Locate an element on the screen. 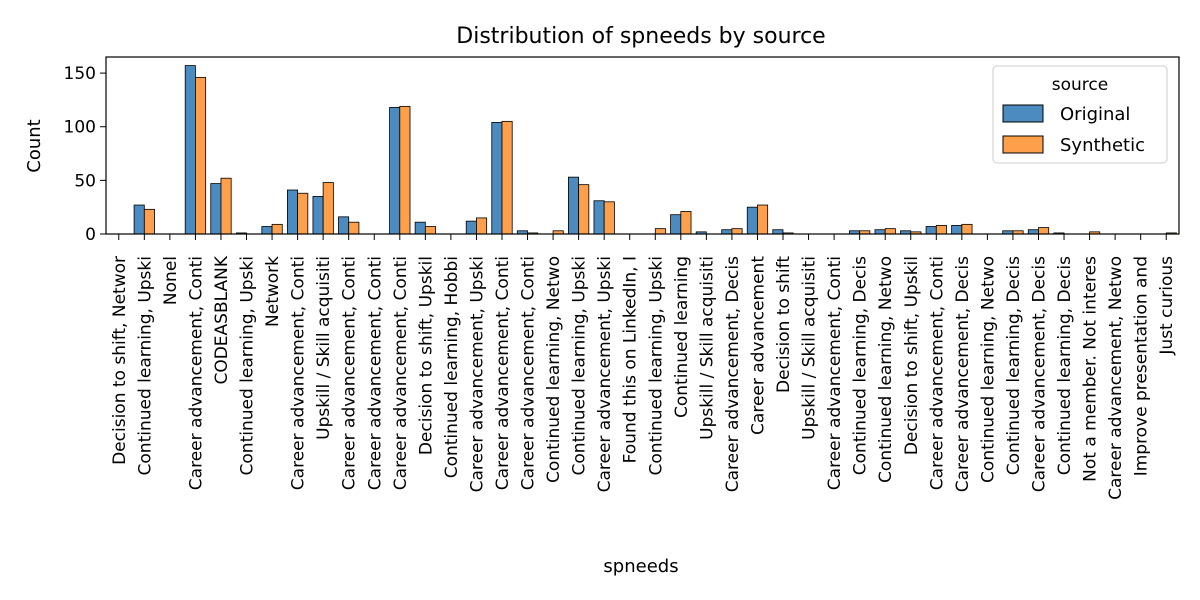 This screenshot has height=600, width=1200. legend: source Original Synthetic is located at coordinates (1080, 114).